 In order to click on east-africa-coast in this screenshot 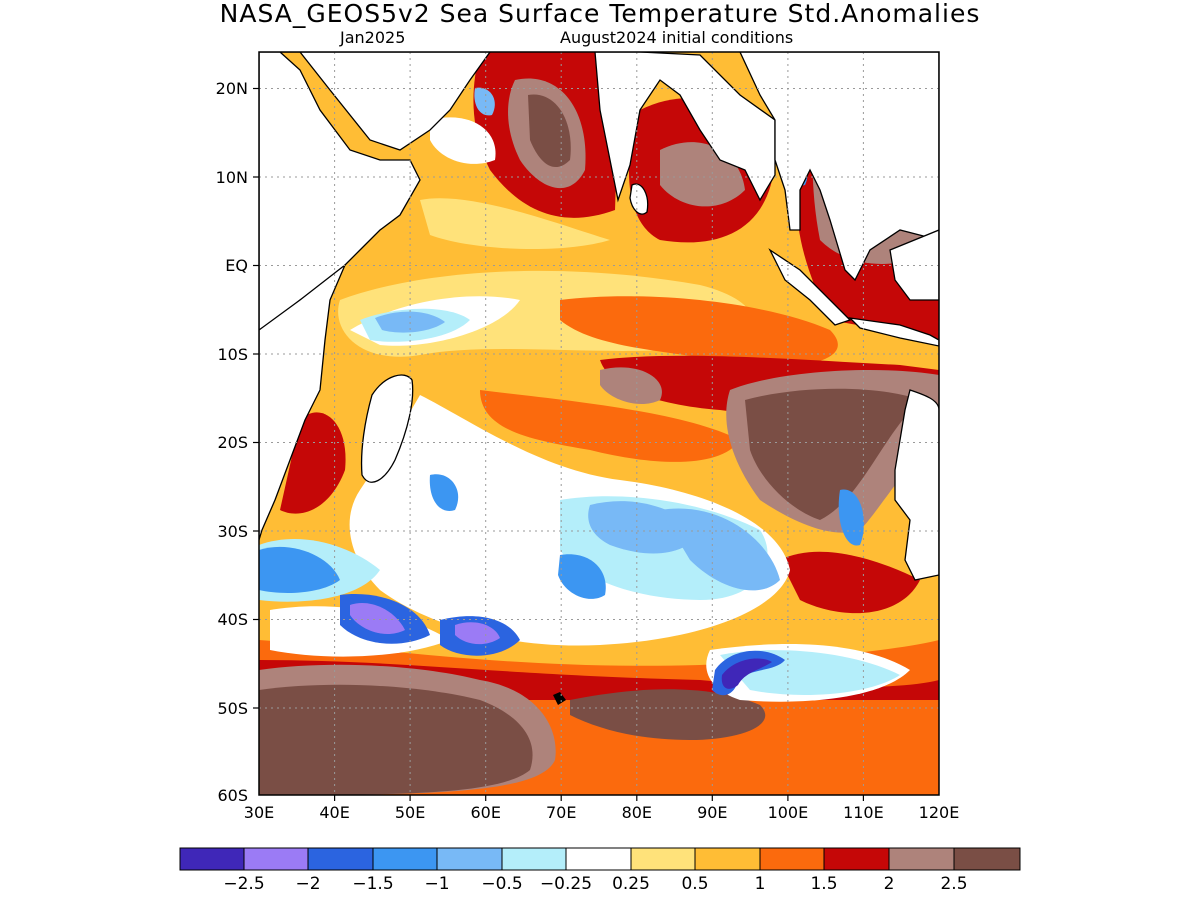, I will do `click(302, 402)`.